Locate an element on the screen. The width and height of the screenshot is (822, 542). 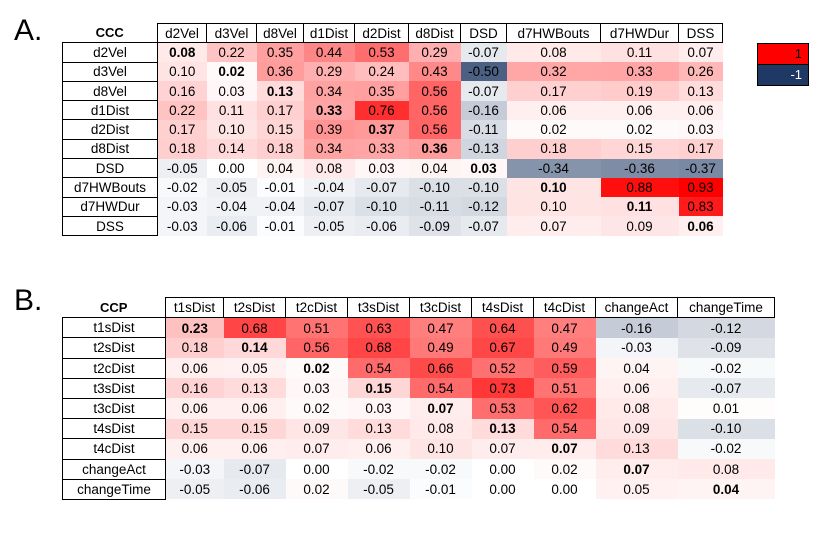
heatmap-cell: 0.56 is located at coordinates (434, 129).